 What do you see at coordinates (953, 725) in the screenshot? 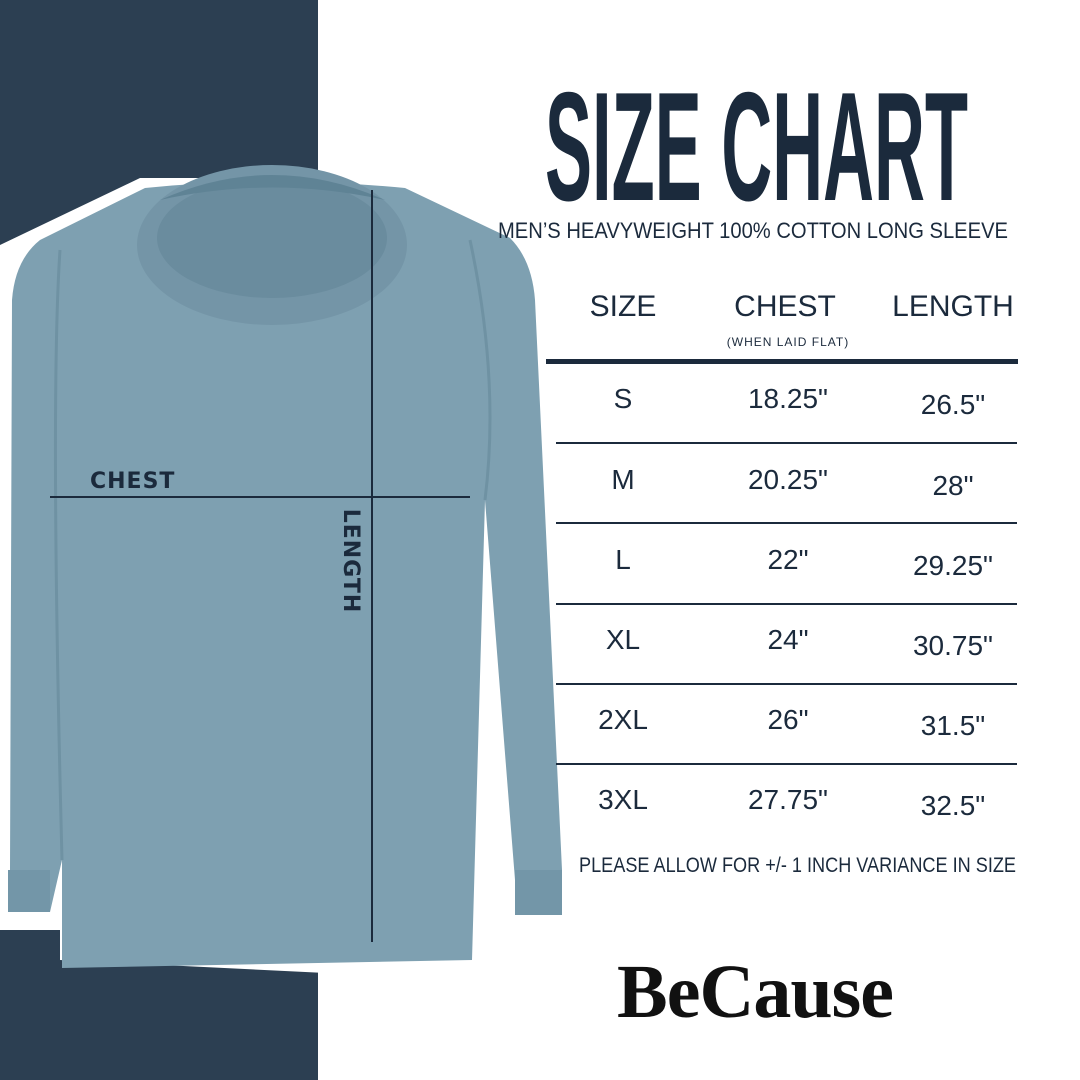
I see `length-cell: 31.5"` at bounding box center [953, 725].